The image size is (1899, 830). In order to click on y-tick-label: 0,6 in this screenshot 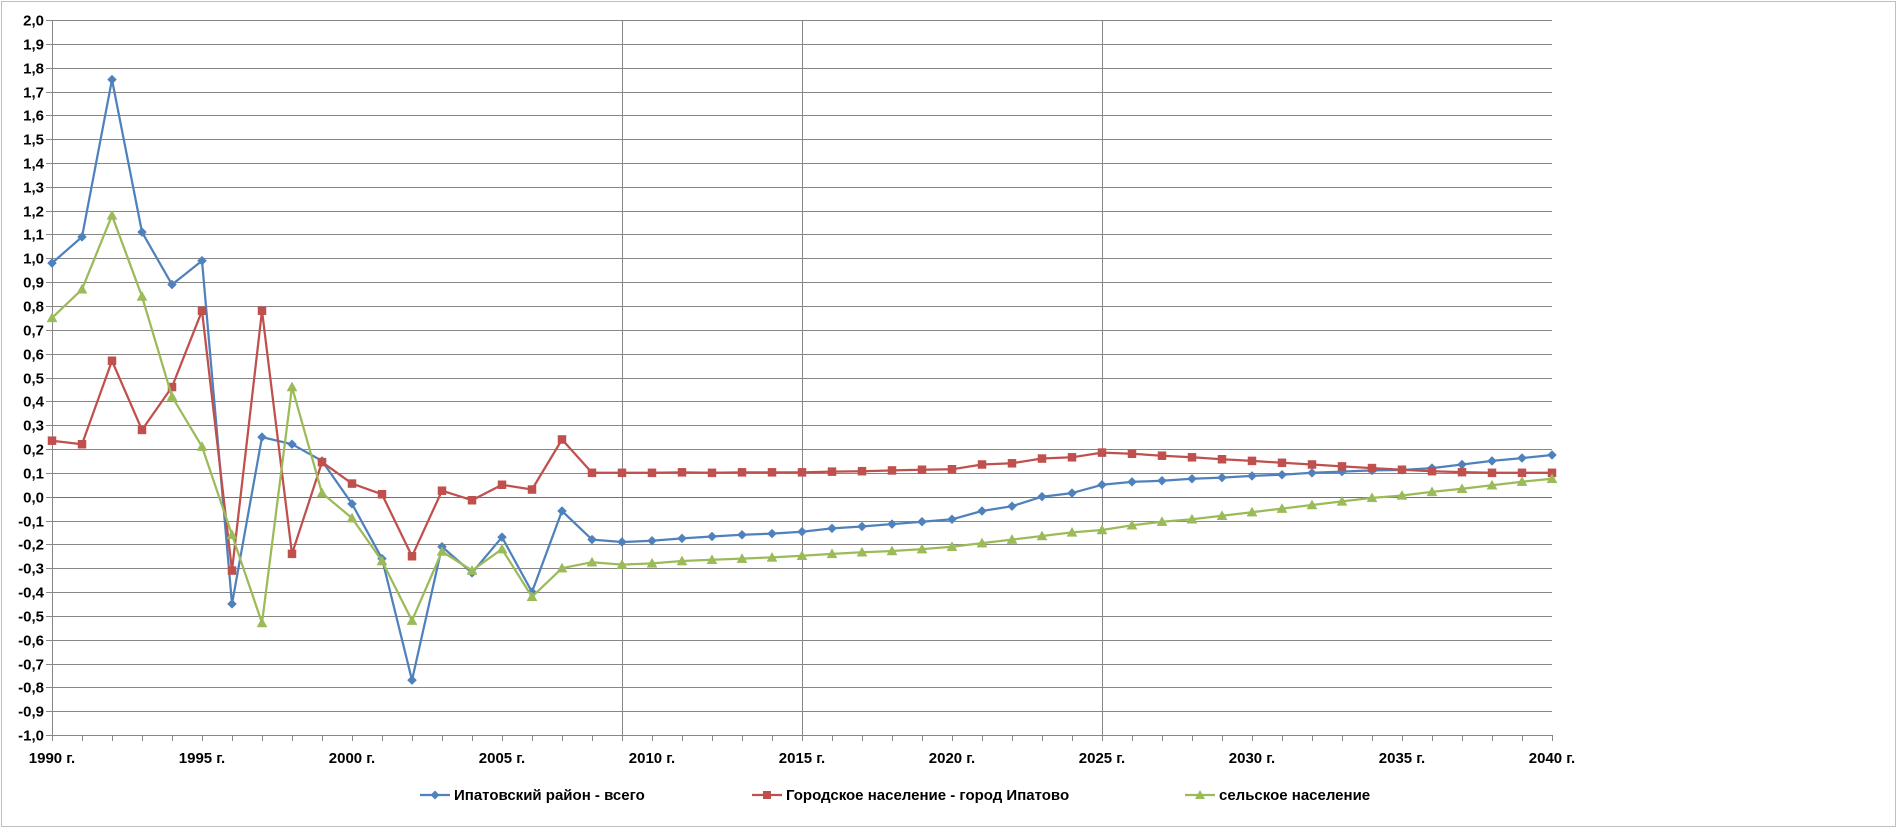, I will do `click(33, 355)`.